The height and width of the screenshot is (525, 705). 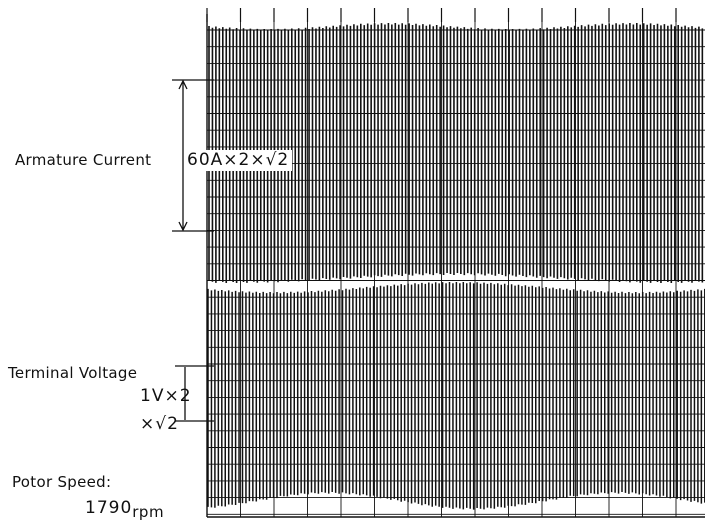 I want to click on scale-markers, so click(x=193, y=250).